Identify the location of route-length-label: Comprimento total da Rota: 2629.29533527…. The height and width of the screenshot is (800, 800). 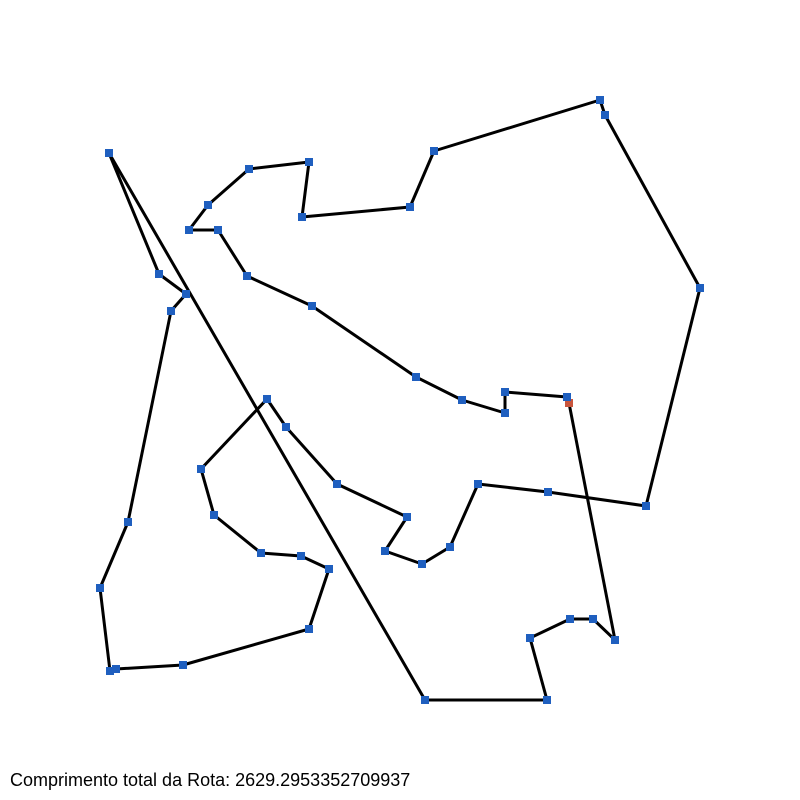
(210, 780).